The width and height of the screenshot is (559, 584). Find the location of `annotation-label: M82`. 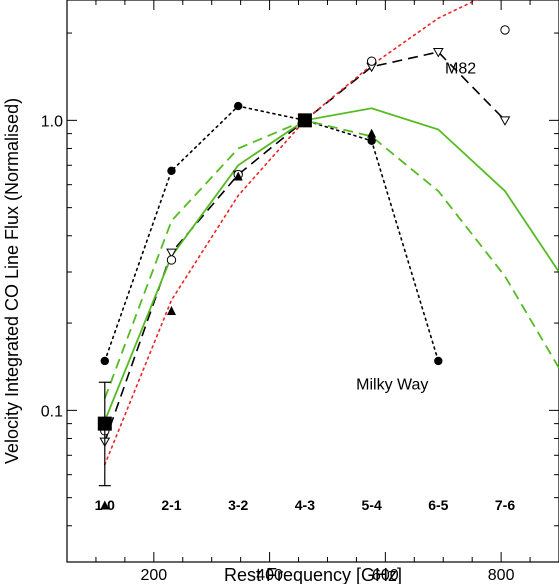

annotation-label: M82 is located at coordinates (460, 69).